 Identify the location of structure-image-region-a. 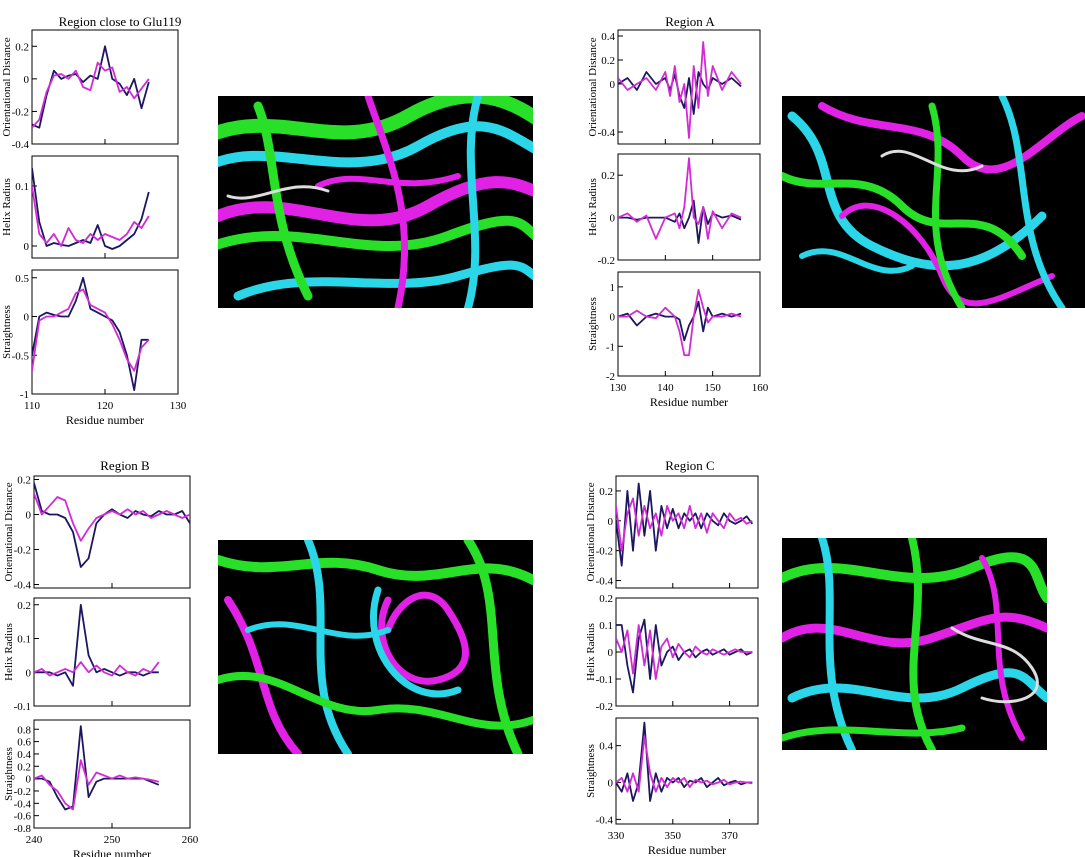
(933, 202).